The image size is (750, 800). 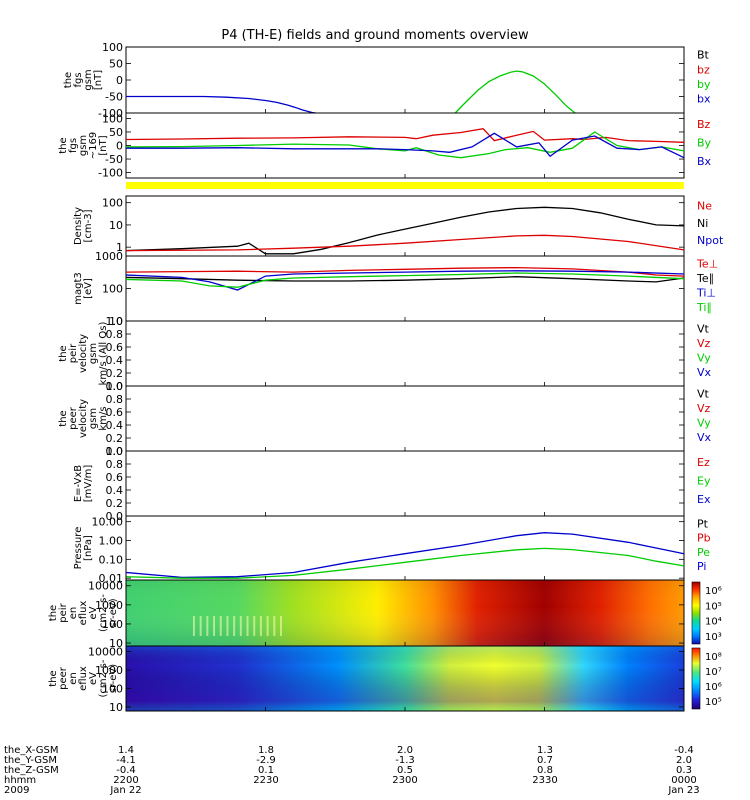 What do you see at coordinates (103, 418) in the screenshot?
I see `y-axis-label: km/s` at bounding box center [103, 418].